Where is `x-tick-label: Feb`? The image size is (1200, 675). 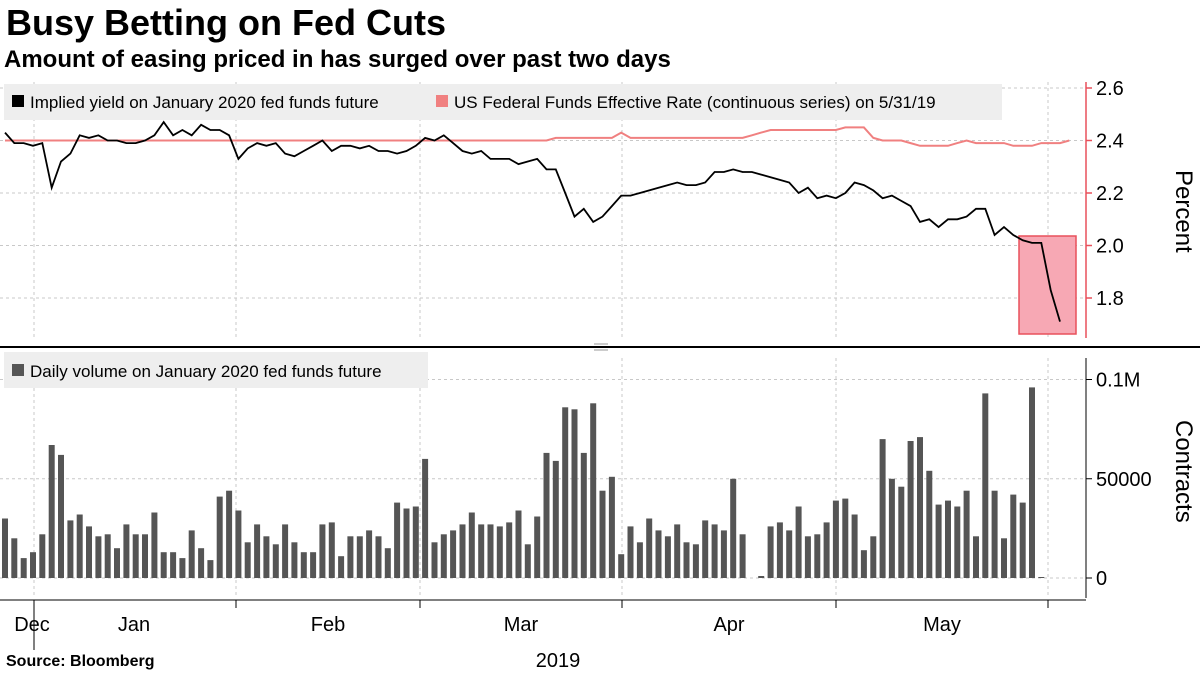
x-tick-label: Feb is located at coordinates (328, 625).